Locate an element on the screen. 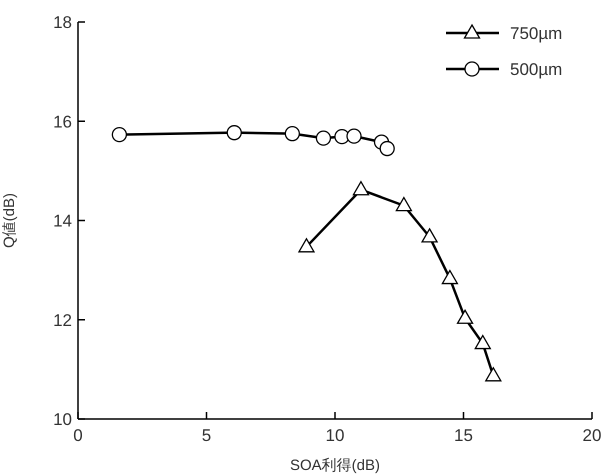 This screenshot has height=476, width=608. y-tick-label: 10 is located at coordinates (62, 419).